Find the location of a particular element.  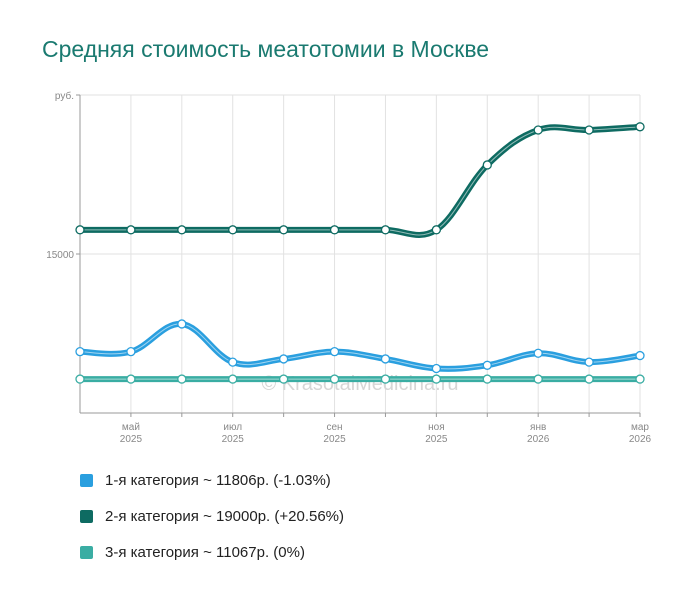

y-tick-label: 15000 is located at coordinates (60, 255).